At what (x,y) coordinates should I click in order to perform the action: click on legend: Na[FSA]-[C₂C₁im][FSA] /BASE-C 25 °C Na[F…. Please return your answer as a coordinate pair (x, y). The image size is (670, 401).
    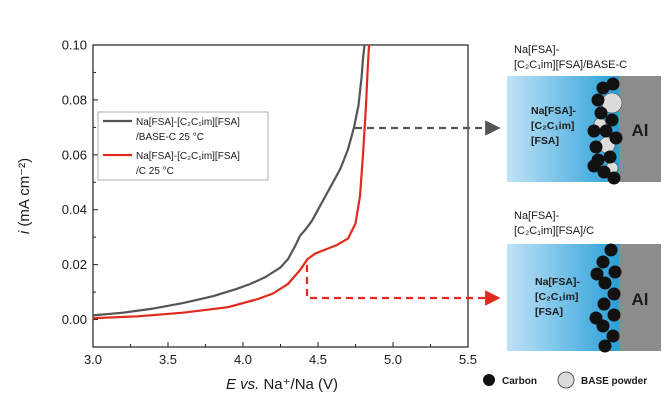
    Looking at the image, I should click on (183, 146).